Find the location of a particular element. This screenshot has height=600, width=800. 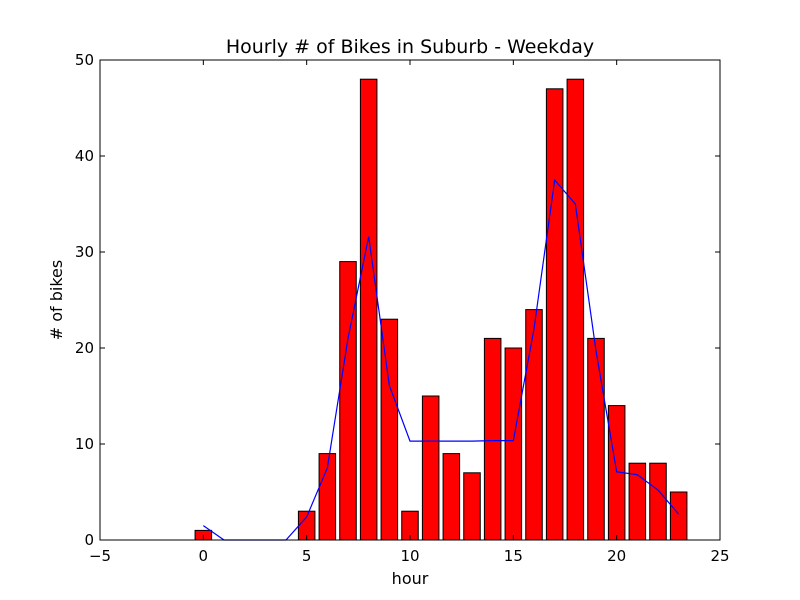

x-tick-label: 25 is located at coordinates (719, 556).